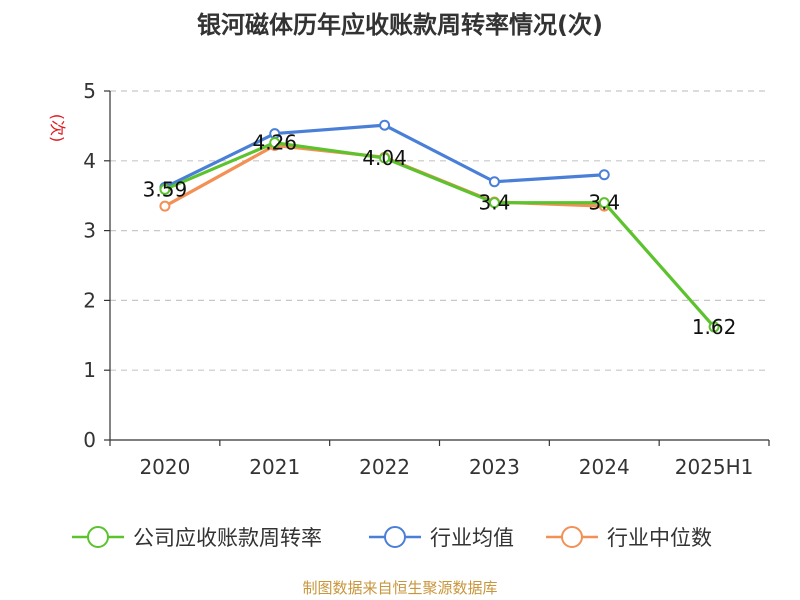 The width and height of the screenshot is (800, 600). Describe the element at coordinates (472, 538) in the screenshot. I see `legend-label: 行业均值` at that location.